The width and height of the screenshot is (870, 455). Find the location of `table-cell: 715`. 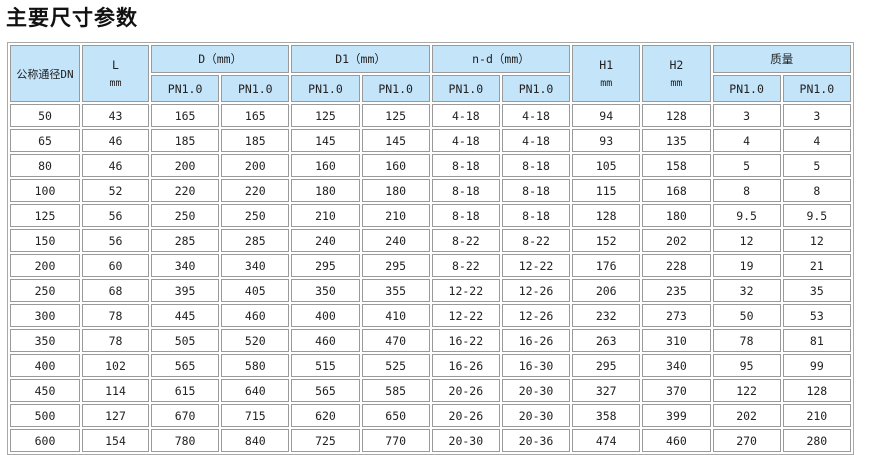

table-cell: 715 is located at coordinates (255, 415).